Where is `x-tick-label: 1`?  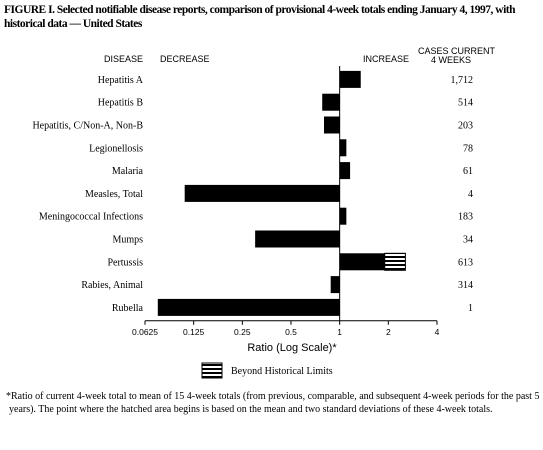
x-tick-label: 1 is located at coordinates (339, 332).